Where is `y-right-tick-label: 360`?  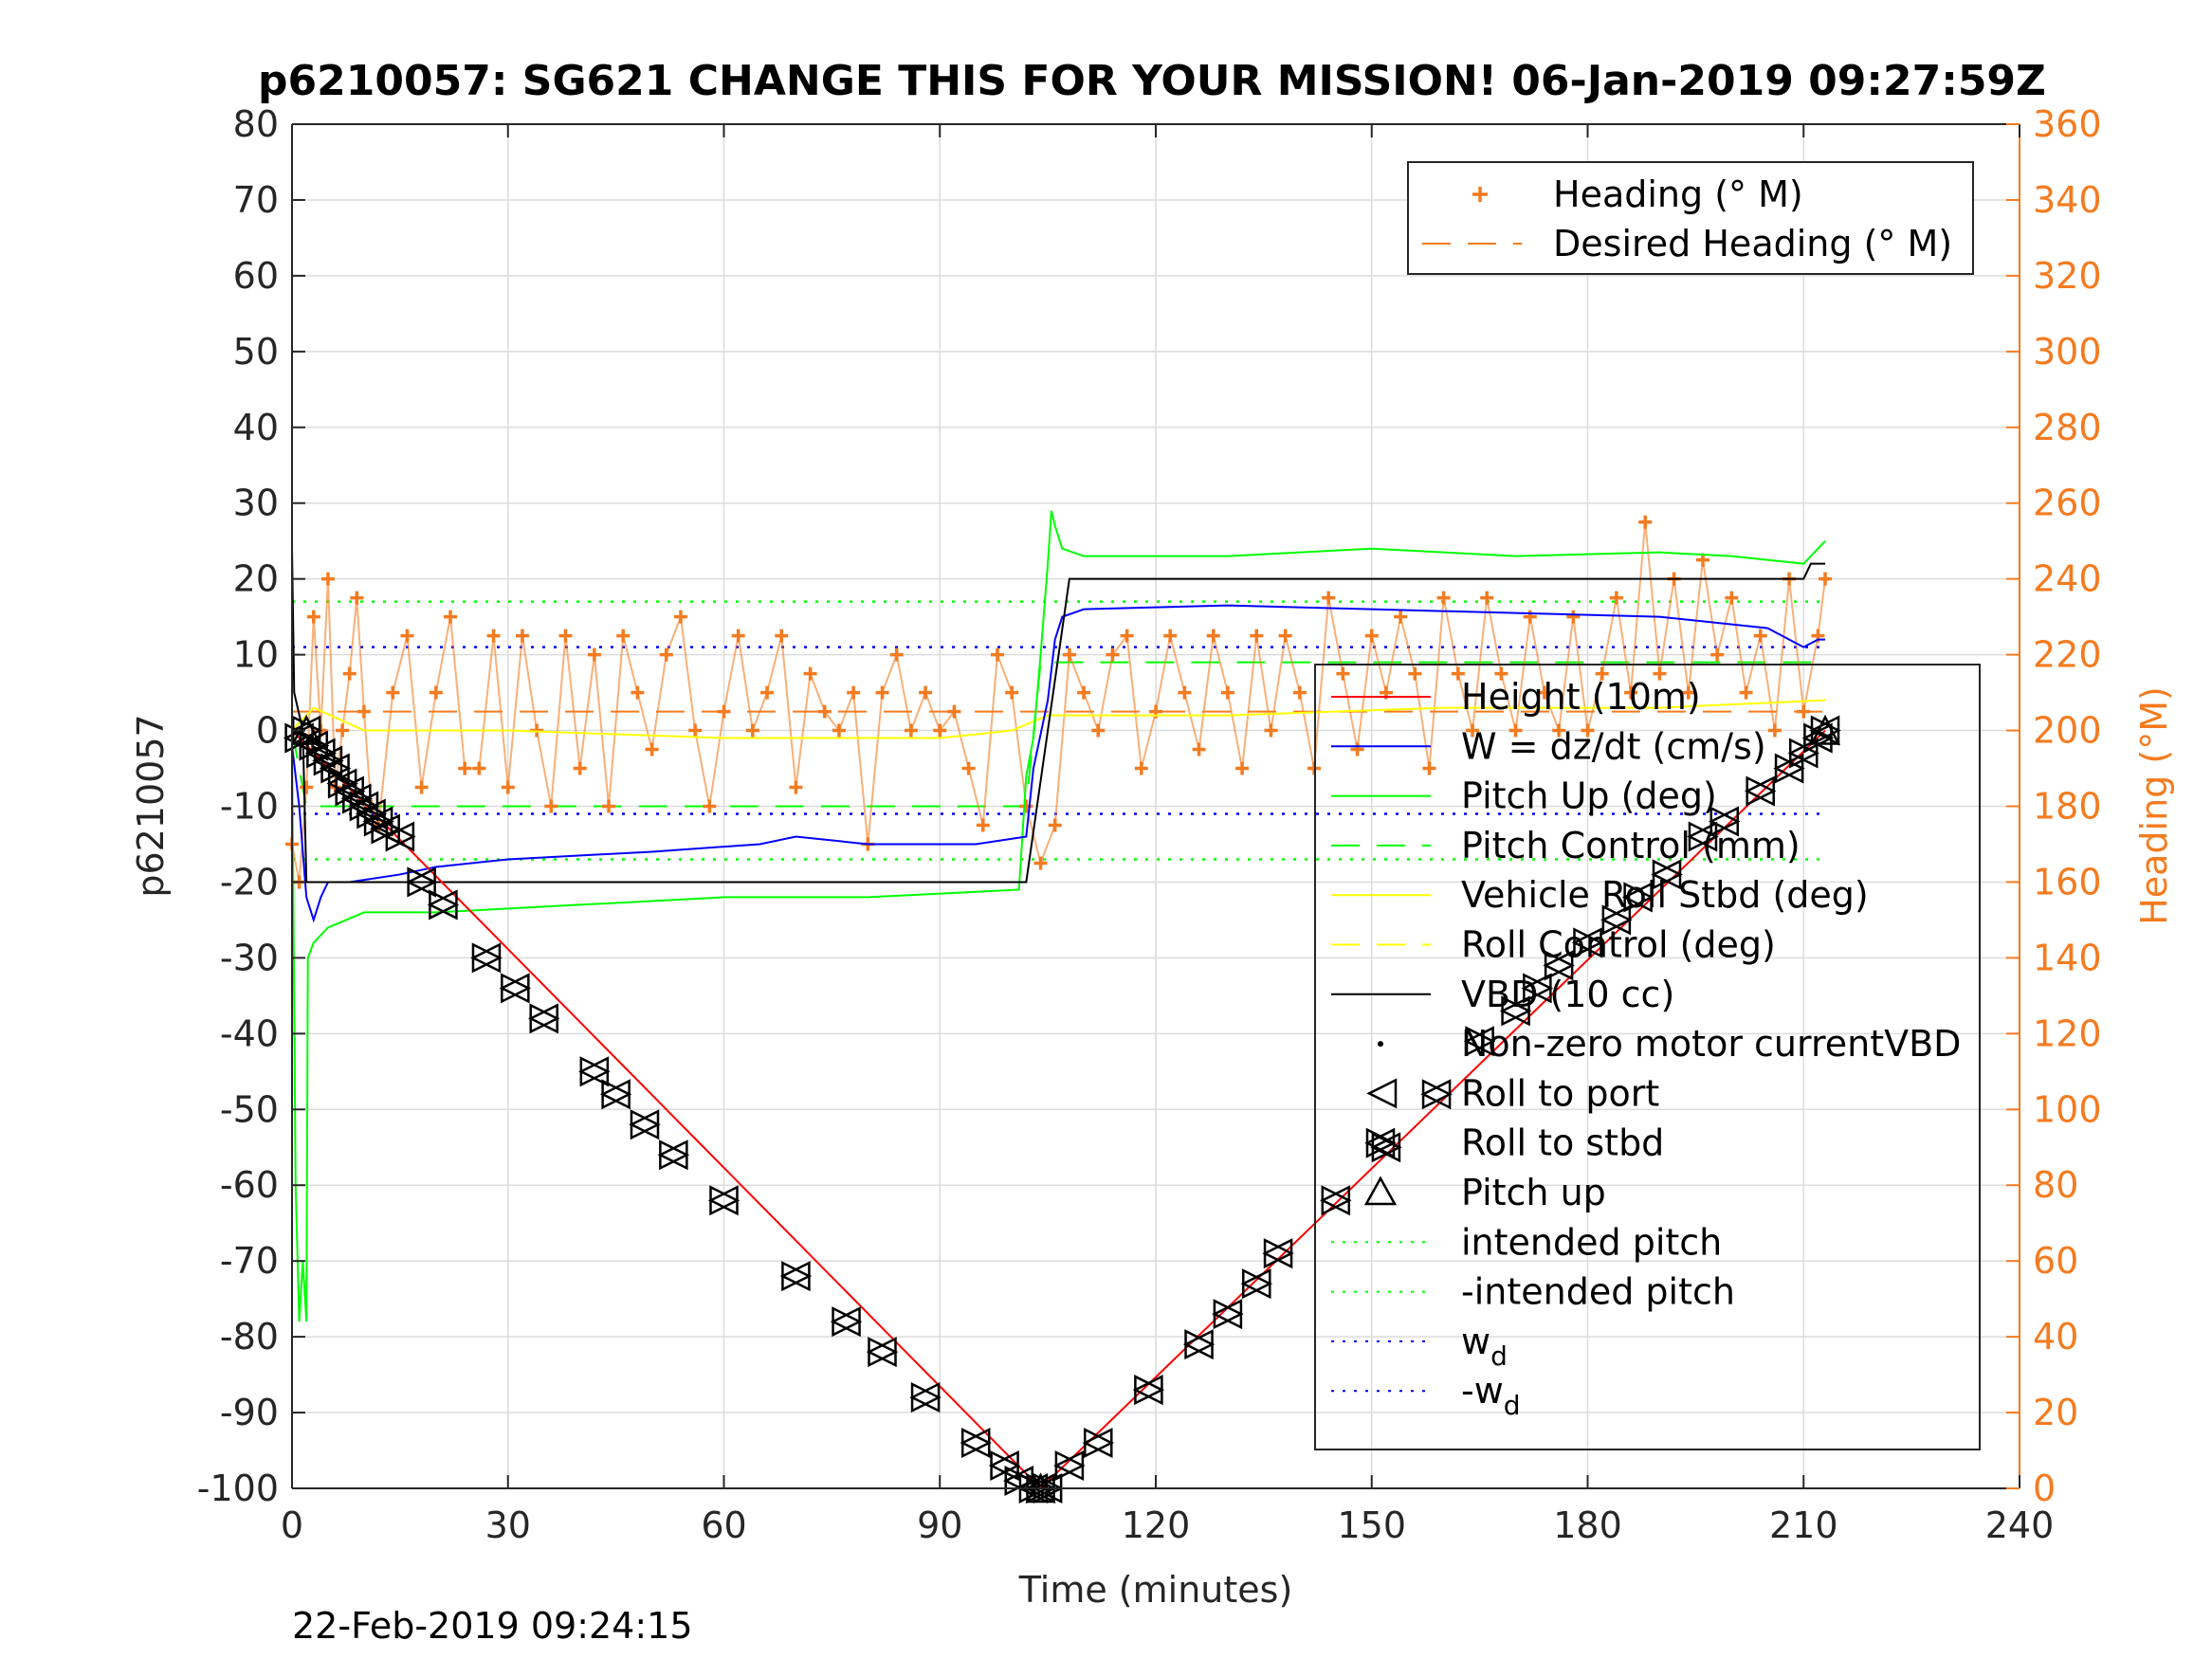
y-right-tick-label: 360 is located at coordinates (2067, 124).